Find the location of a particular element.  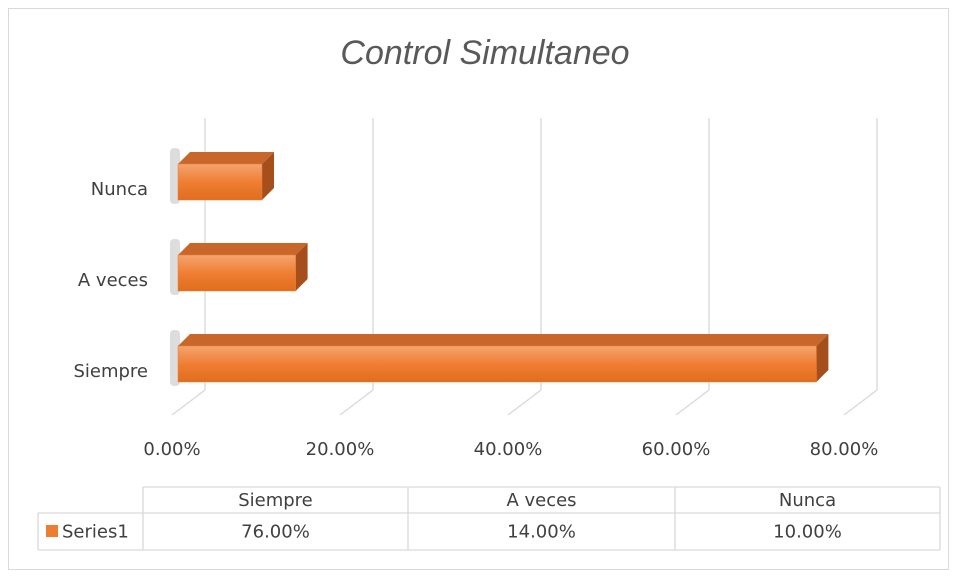

y-tick-label: Siempre is located at coordinates (110, 371).